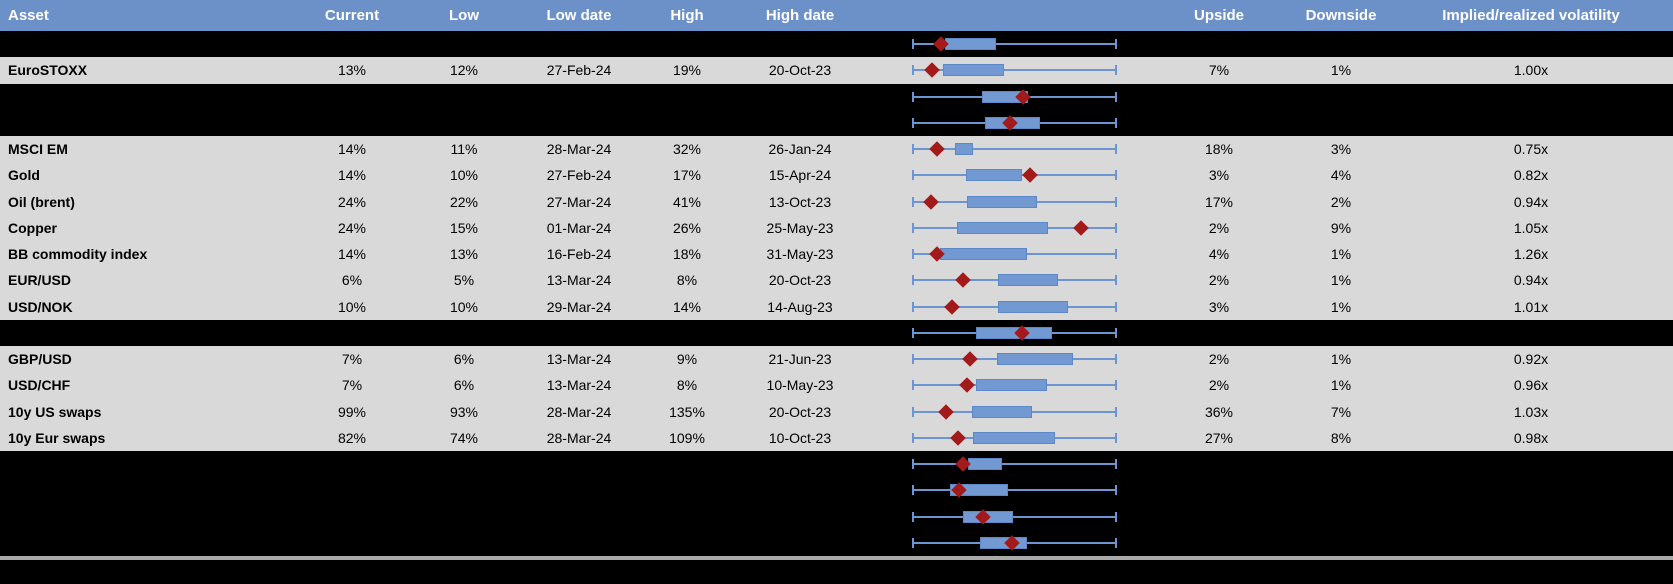  Describe the element at coordinates (352, 306) in the screenshot. I see `current-cell: 10%` at that location.